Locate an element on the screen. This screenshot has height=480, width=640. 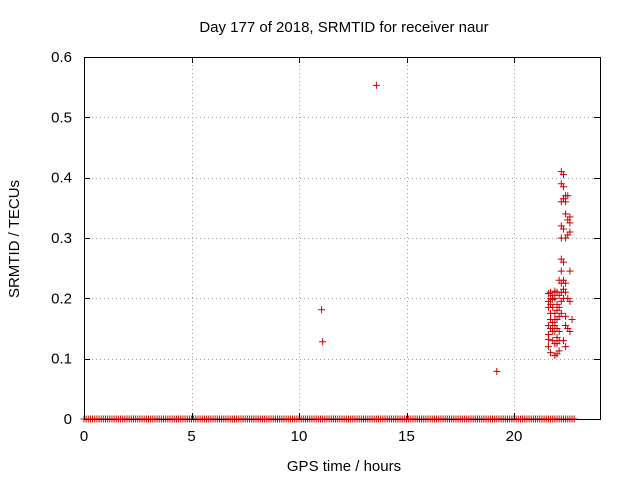
x-tick-label: 15 is located at coordinates (406, 436).